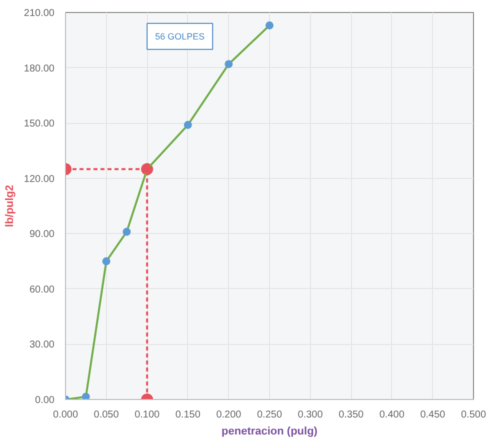 The height and width of the screenshot is (444, 501). Describe the element at coordinates (147, 415) in the screenshot. I see `x-tick-label: 0.100` at that location.